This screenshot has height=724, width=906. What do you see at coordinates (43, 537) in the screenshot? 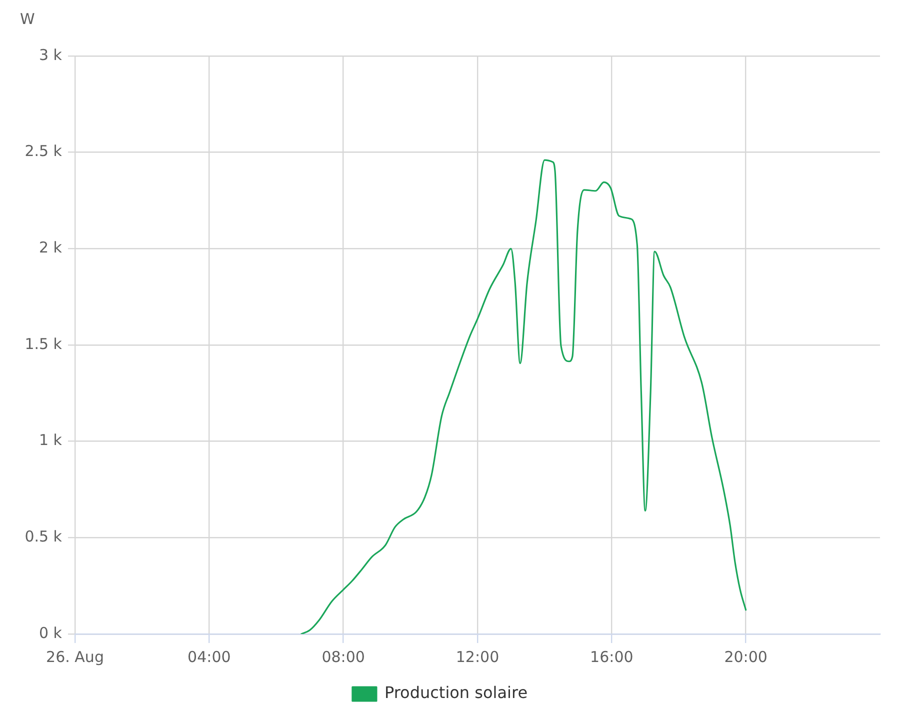
I see `y-tick-label: 0.5 k` at bounding box center [43, 537].